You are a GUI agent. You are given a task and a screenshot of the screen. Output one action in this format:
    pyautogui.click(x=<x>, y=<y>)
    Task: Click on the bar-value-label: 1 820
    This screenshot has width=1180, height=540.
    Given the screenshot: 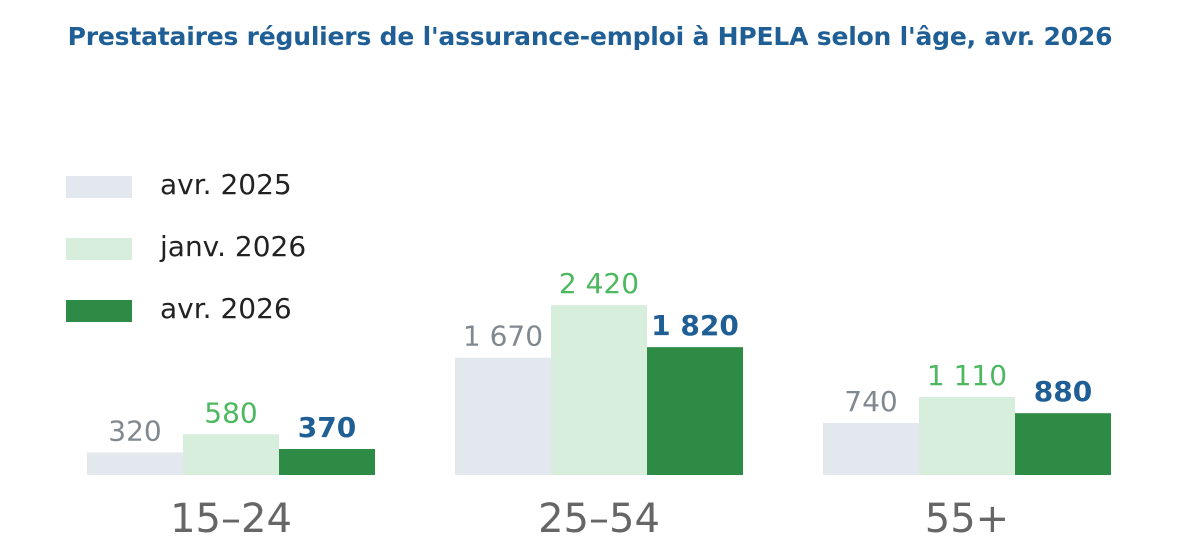 What is the action you would take?
    pyautogui.click(x=695, y=325)
    